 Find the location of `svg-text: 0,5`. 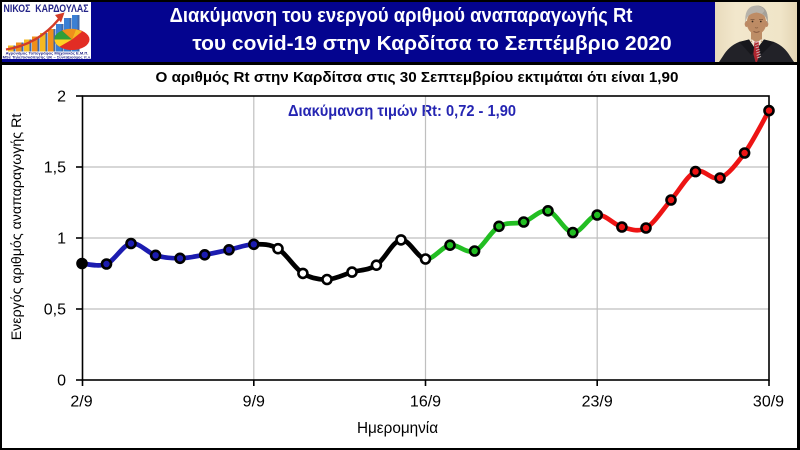

svg-text: 0,5 is located at coordinates (55, 310).